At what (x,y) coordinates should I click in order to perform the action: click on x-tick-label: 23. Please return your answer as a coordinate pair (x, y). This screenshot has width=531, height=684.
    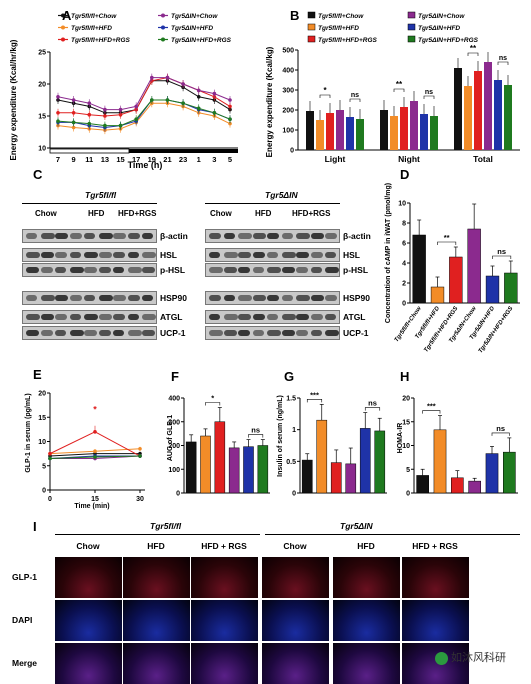
    Looking at the image, I should click on (183, 159).